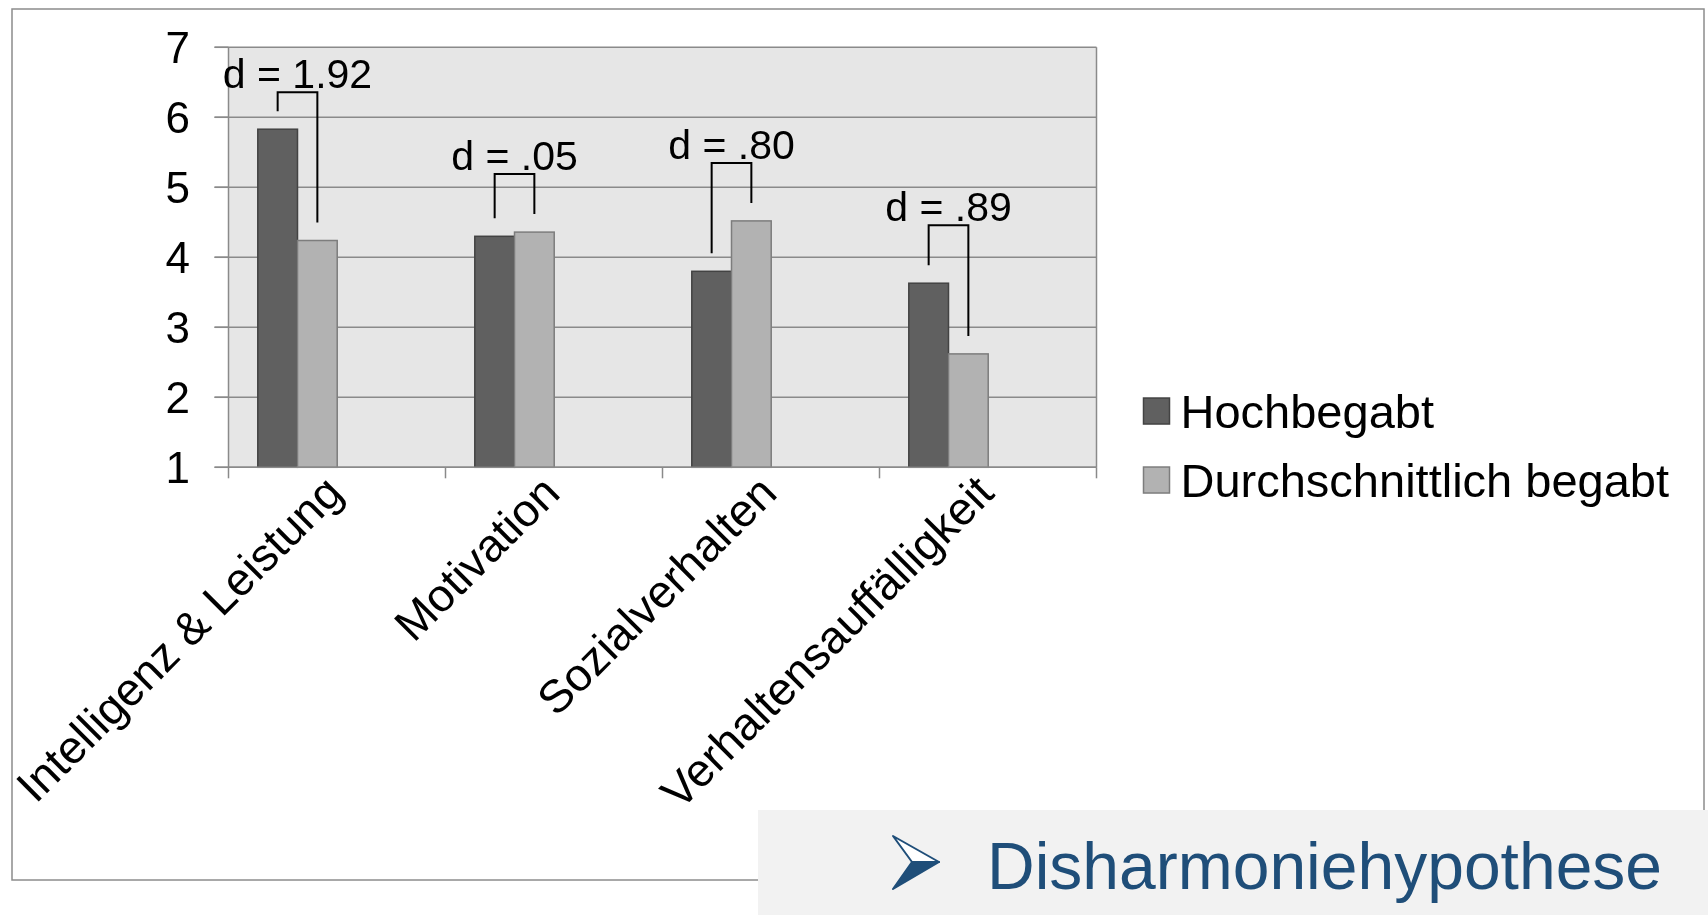 Image resolution: width=1708 pixels, height=915 pixels. I want to click on y-tick-label: 1, so click(177, 467).